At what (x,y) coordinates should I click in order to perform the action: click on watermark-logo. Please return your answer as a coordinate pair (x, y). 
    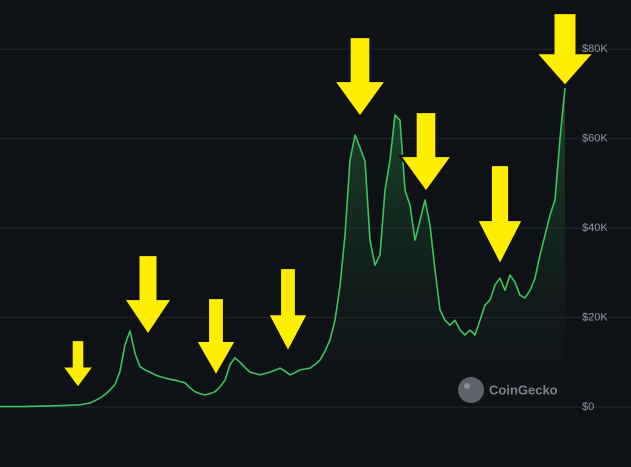
    Looking at the image, I should click on (471, 390).